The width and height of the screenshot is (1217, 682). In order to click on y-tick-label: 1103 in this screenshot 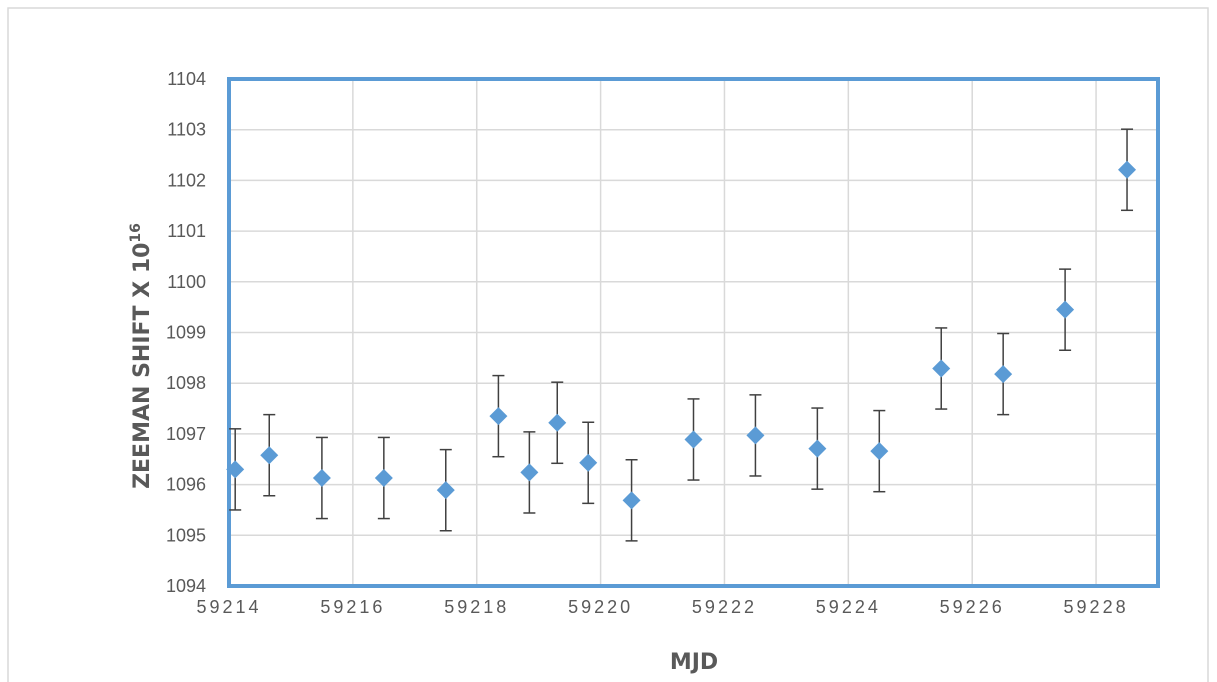, I will do `click(186, 130)`.